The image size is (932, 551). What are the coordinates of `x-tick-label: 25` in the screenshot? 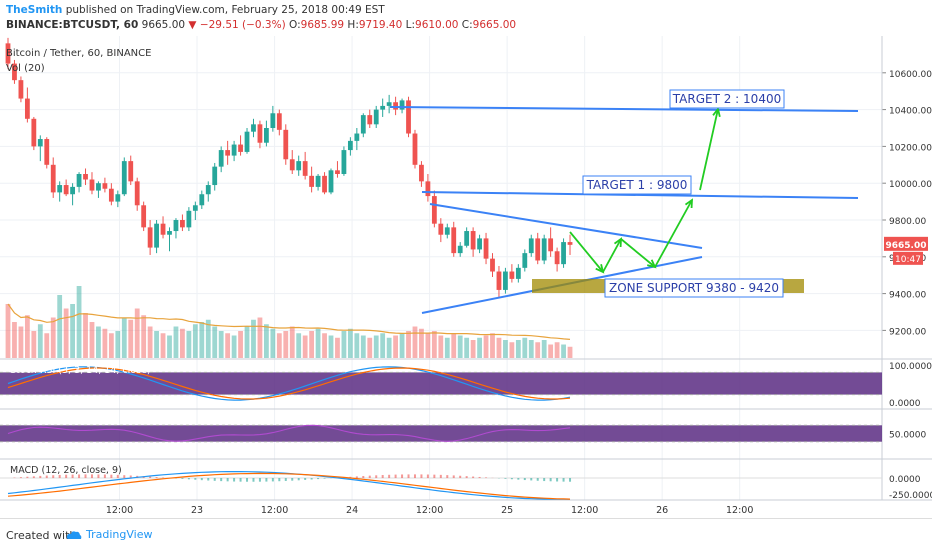 It's located at (507, 510).